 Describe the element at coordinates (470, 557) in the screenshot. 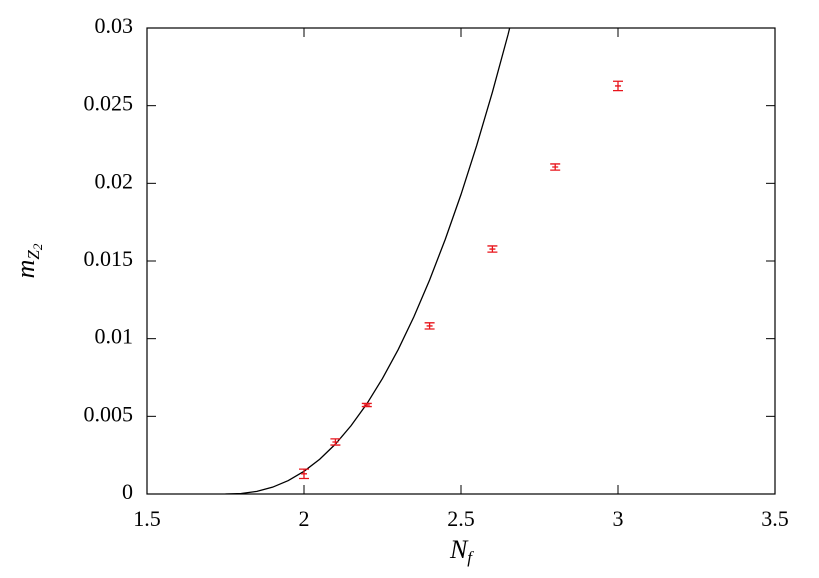

I see `x-label-sub: f` at that location.